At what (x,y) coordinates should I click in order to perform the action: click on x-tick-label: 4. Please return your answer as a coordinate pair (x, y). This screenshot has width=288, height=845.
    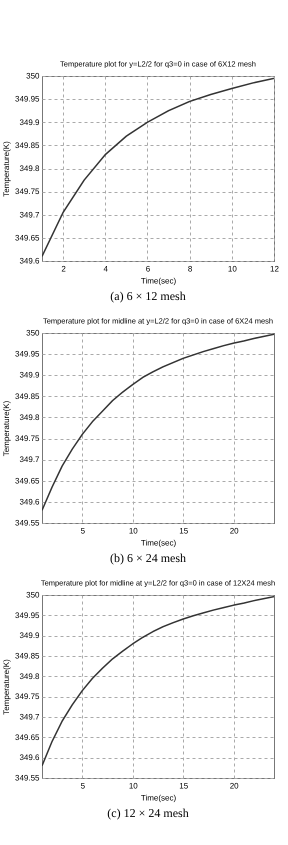
    Looking at the image, I should click on (106, 269).